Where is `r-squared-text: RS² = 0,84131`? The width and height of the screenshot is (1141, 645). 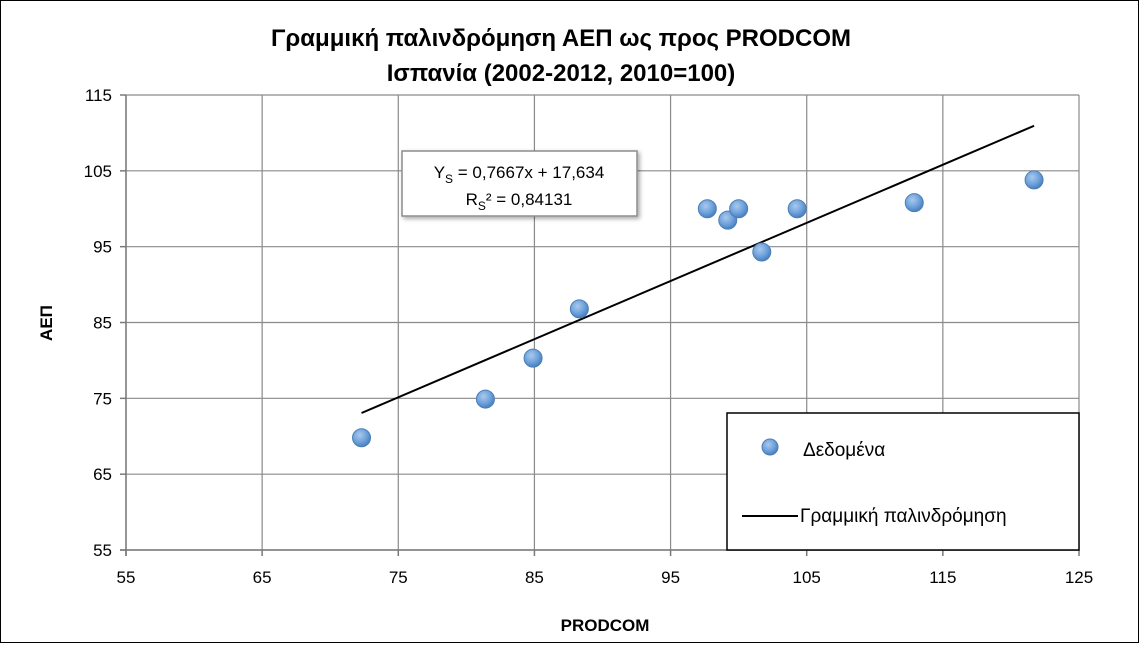 r-squared-text: RS² = 0,84131 is located at coordinates (519, 201).